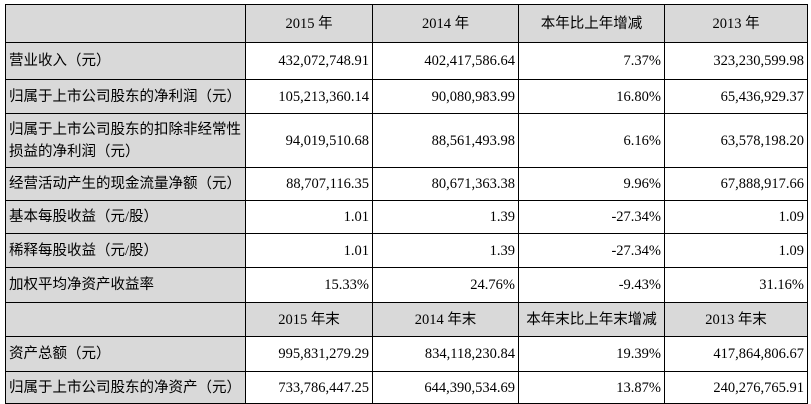  I want to click on table-cell: 90,080,983.99, so click(445, 96).